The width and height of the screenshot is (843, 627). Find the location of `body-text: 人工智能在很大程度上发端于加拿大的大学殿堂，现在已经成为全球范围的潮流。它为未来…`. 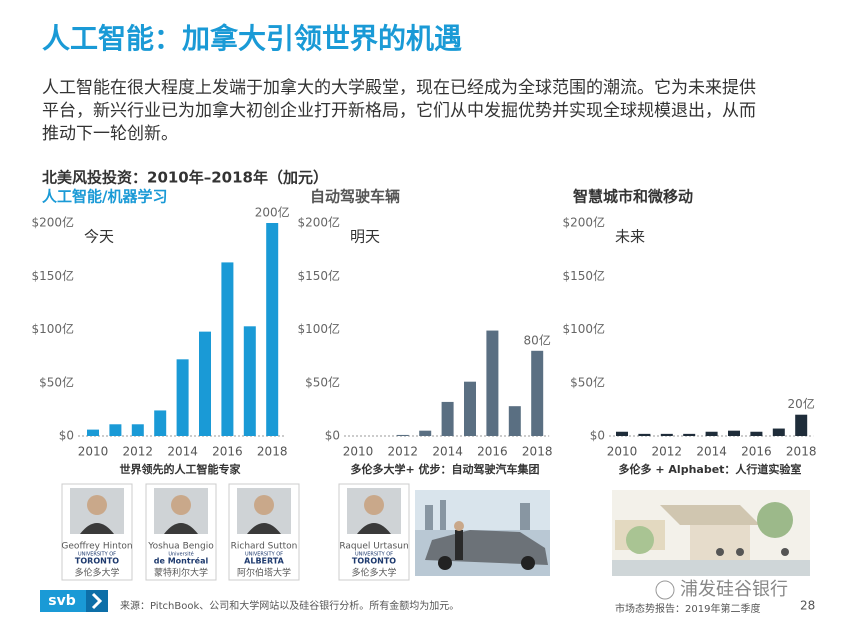

body-text: 人工智能在很大程度上发端于加拿大的大学殿堂，现在已经成为全球范围的潮流。它为未来… is located at coordinates (399, 87).